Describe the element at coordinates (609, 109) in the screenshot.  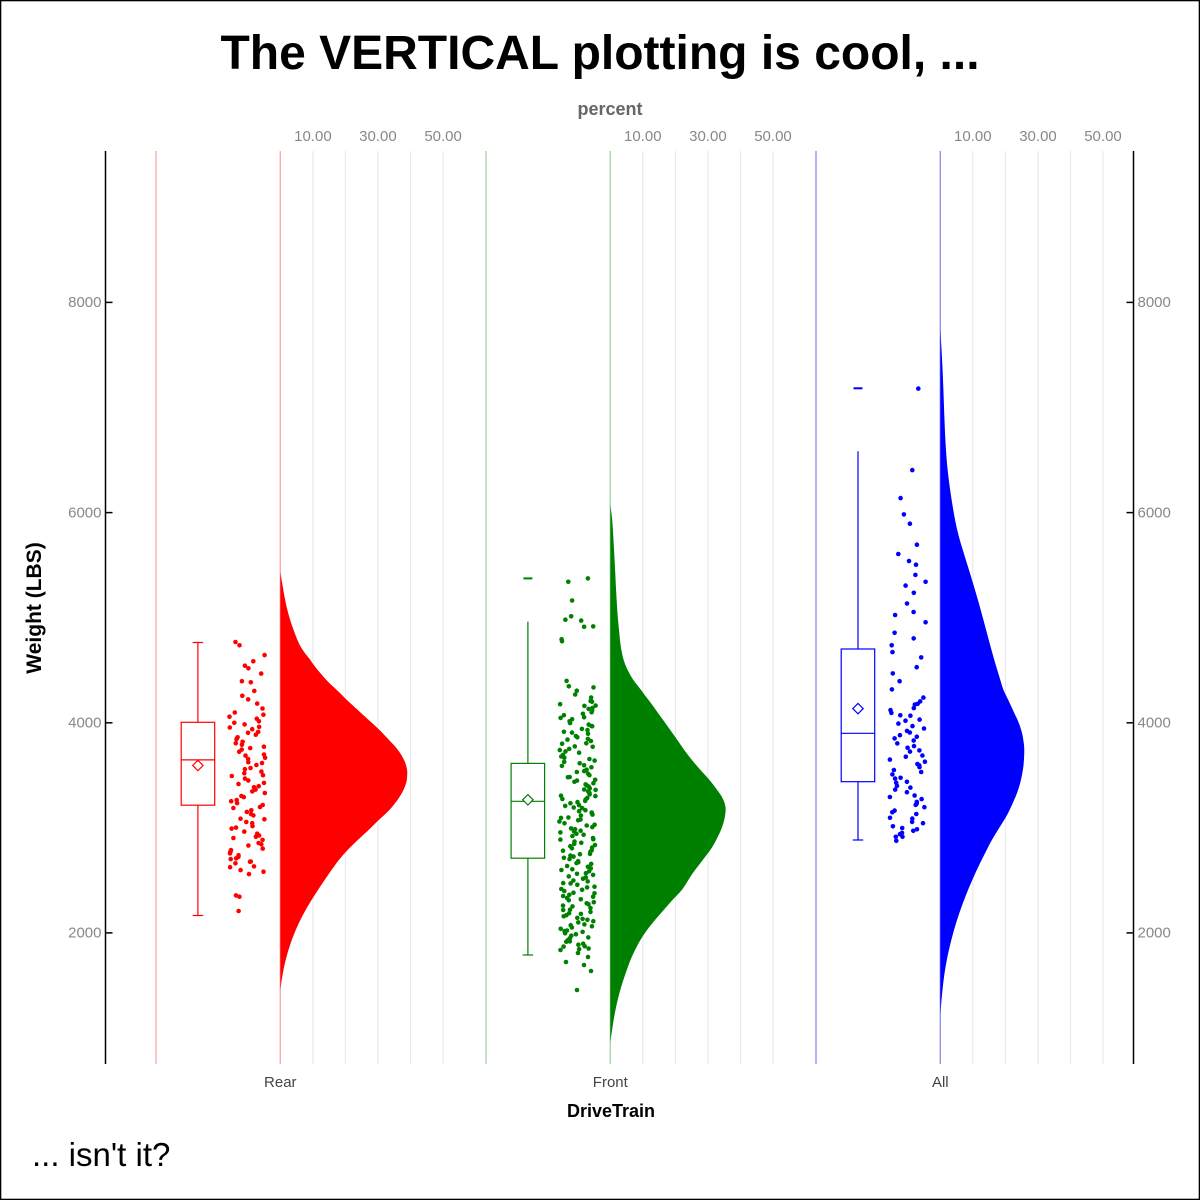
I see `svg-text: percent` at that location.